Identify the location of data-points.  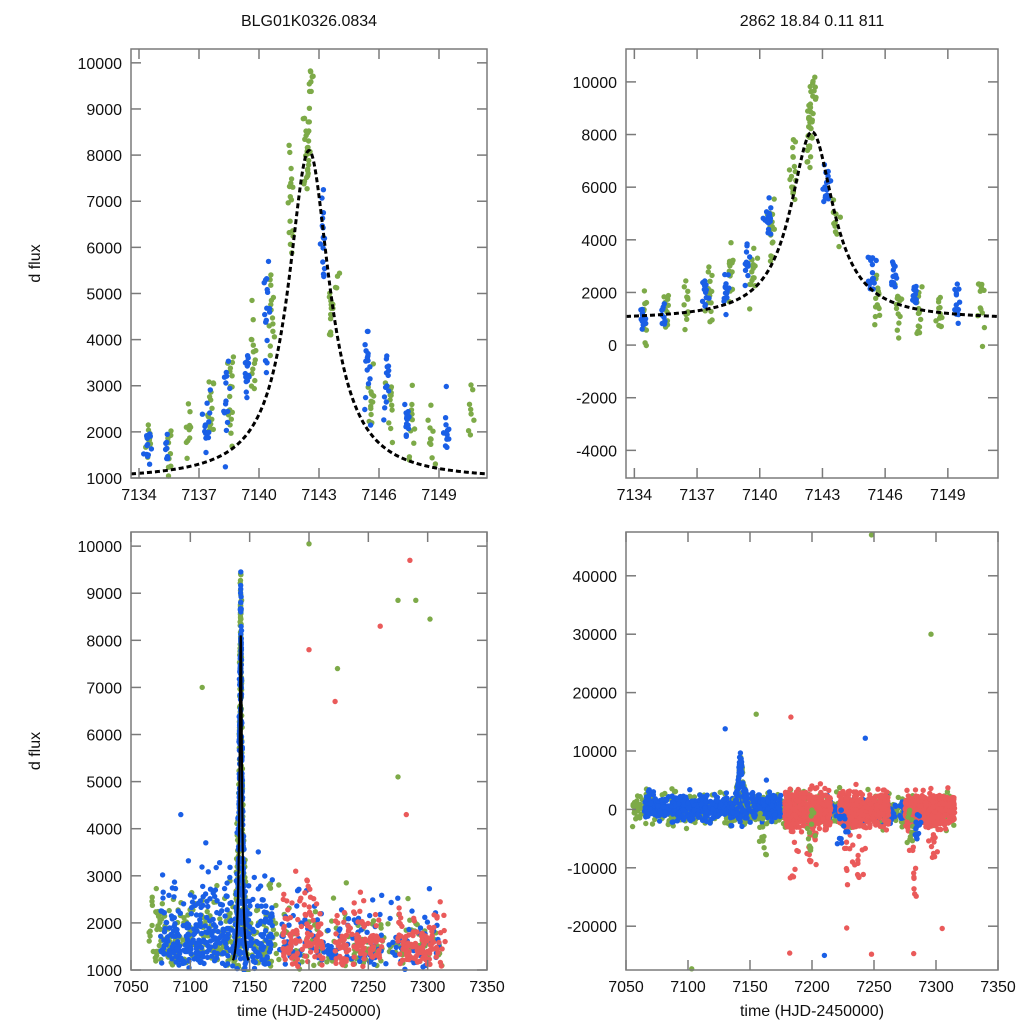
(309, 273).